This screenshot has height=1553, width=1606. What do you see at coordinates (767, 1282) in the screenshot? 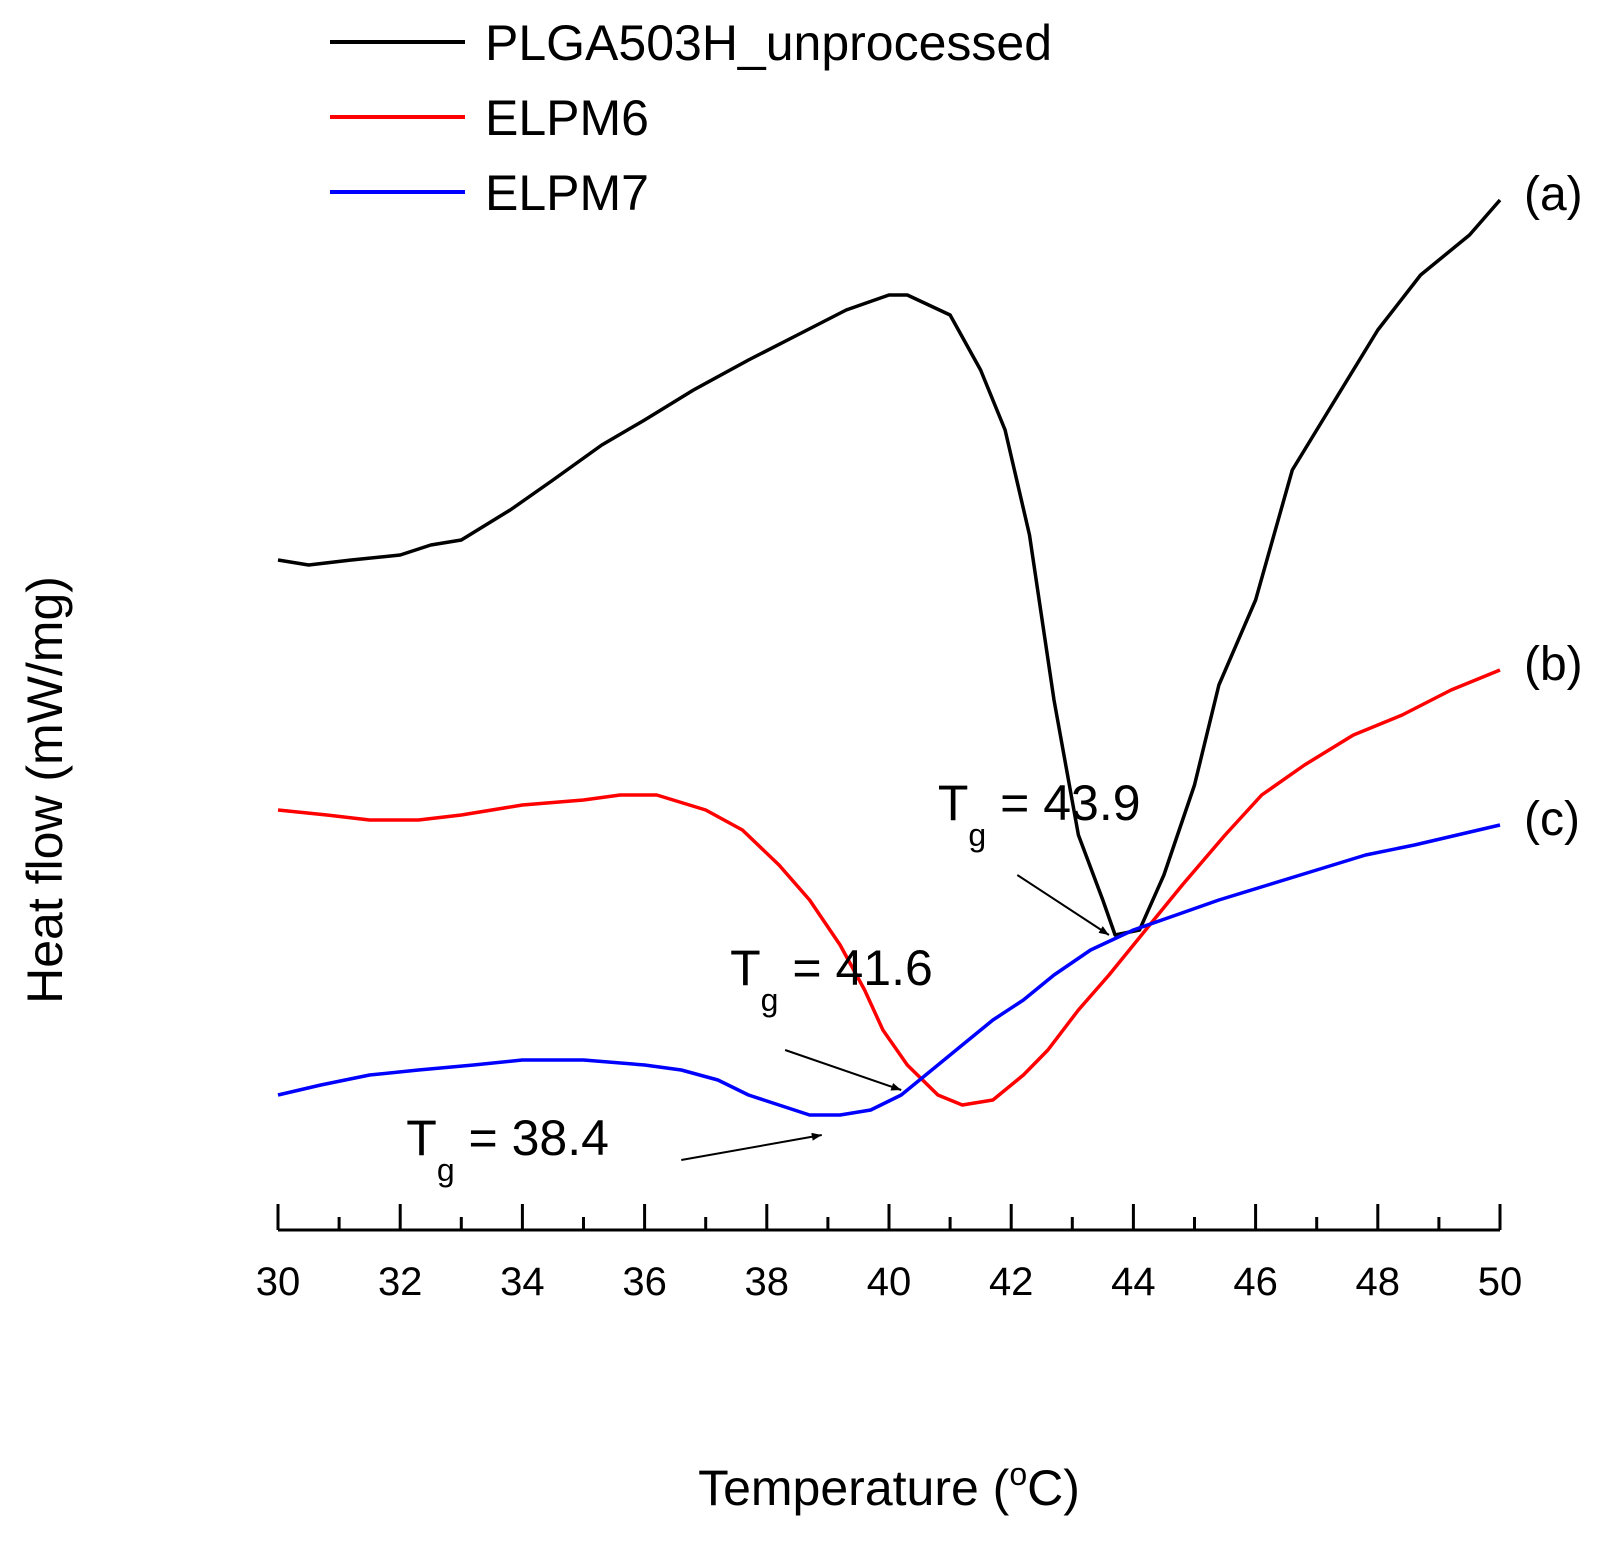
I see `x-tick-label: 38` at bounding box center [767, 1282].